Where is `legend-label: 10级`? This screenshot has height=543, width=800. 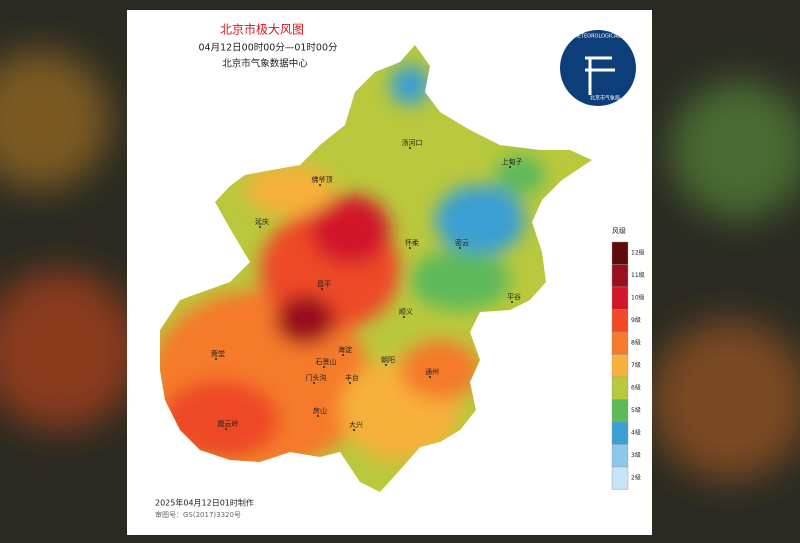 legend-label: 10级 is located at coordinates (638, 298).